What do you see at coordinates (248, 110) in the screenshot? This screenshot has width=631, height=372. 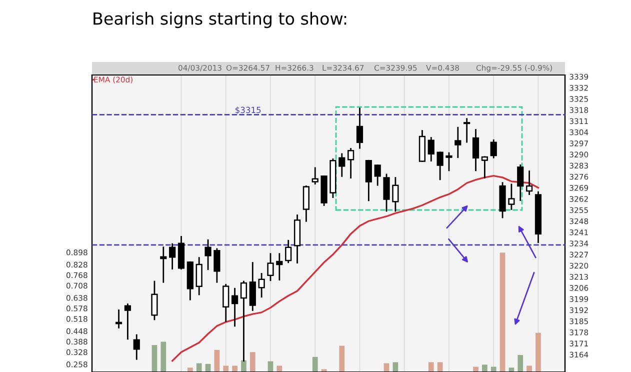 I see `ref-line-label: $3315` at bounding box center [248, 110].